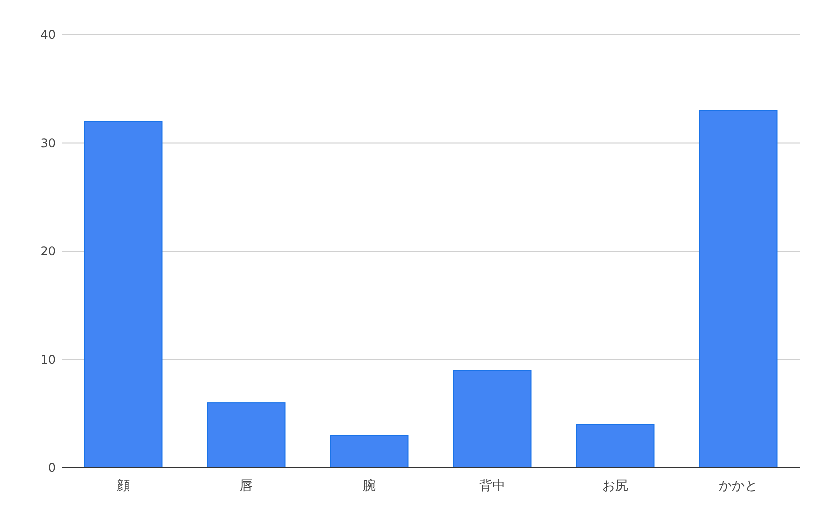  I want to click on x-tick-label: 背中, so click(493, 486).